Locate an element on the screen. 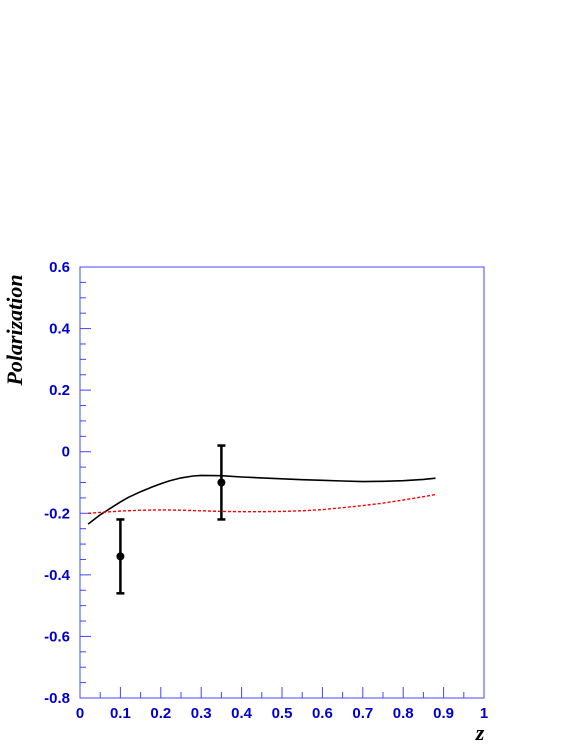 The height and width of the screenshot is (752, 581). x-tick-label: 0 is located at coordinates (80, 713).